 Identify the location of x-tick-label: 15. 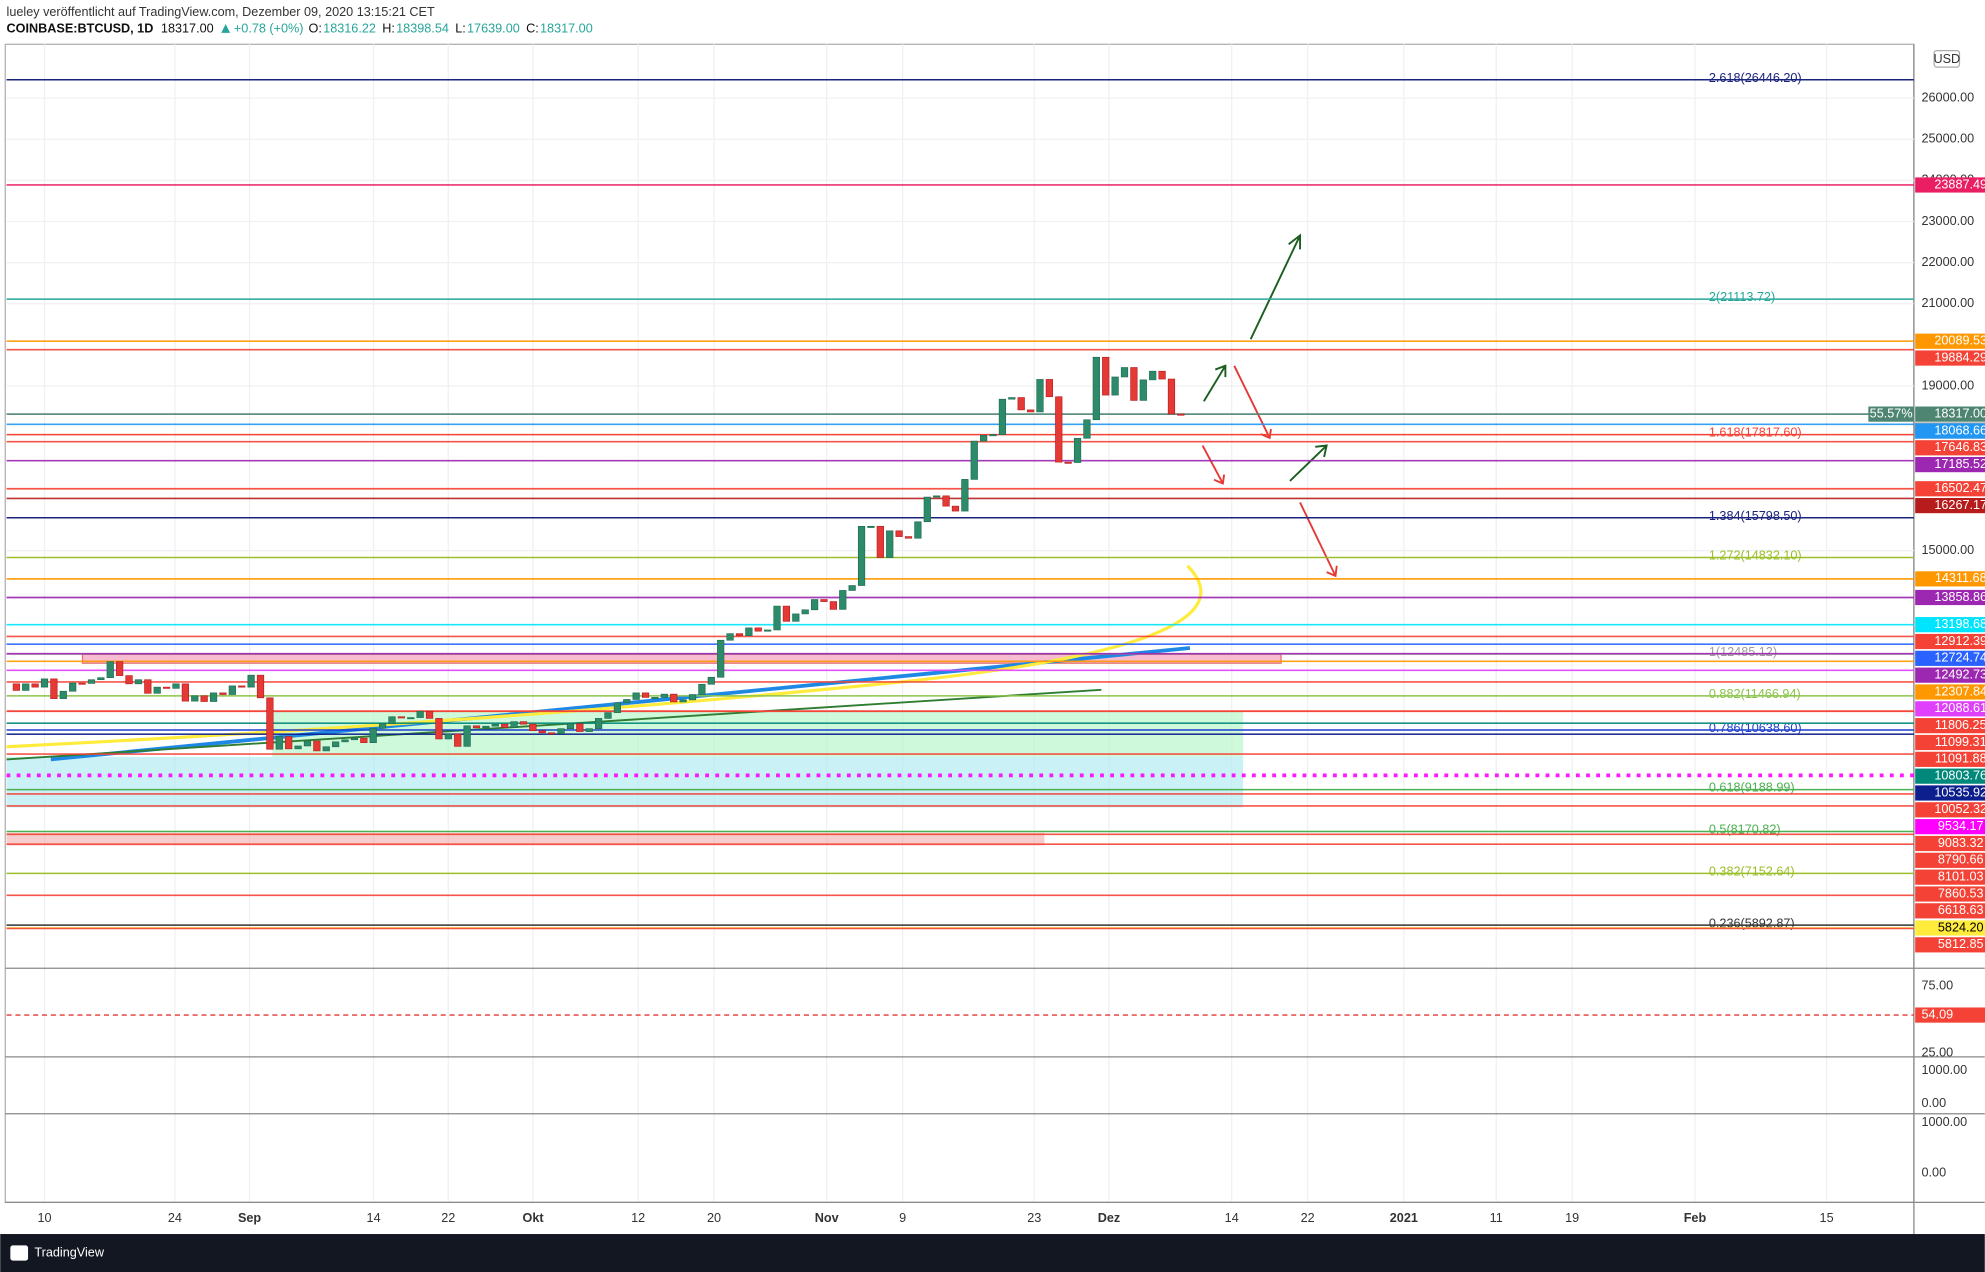
(1827, 1218).